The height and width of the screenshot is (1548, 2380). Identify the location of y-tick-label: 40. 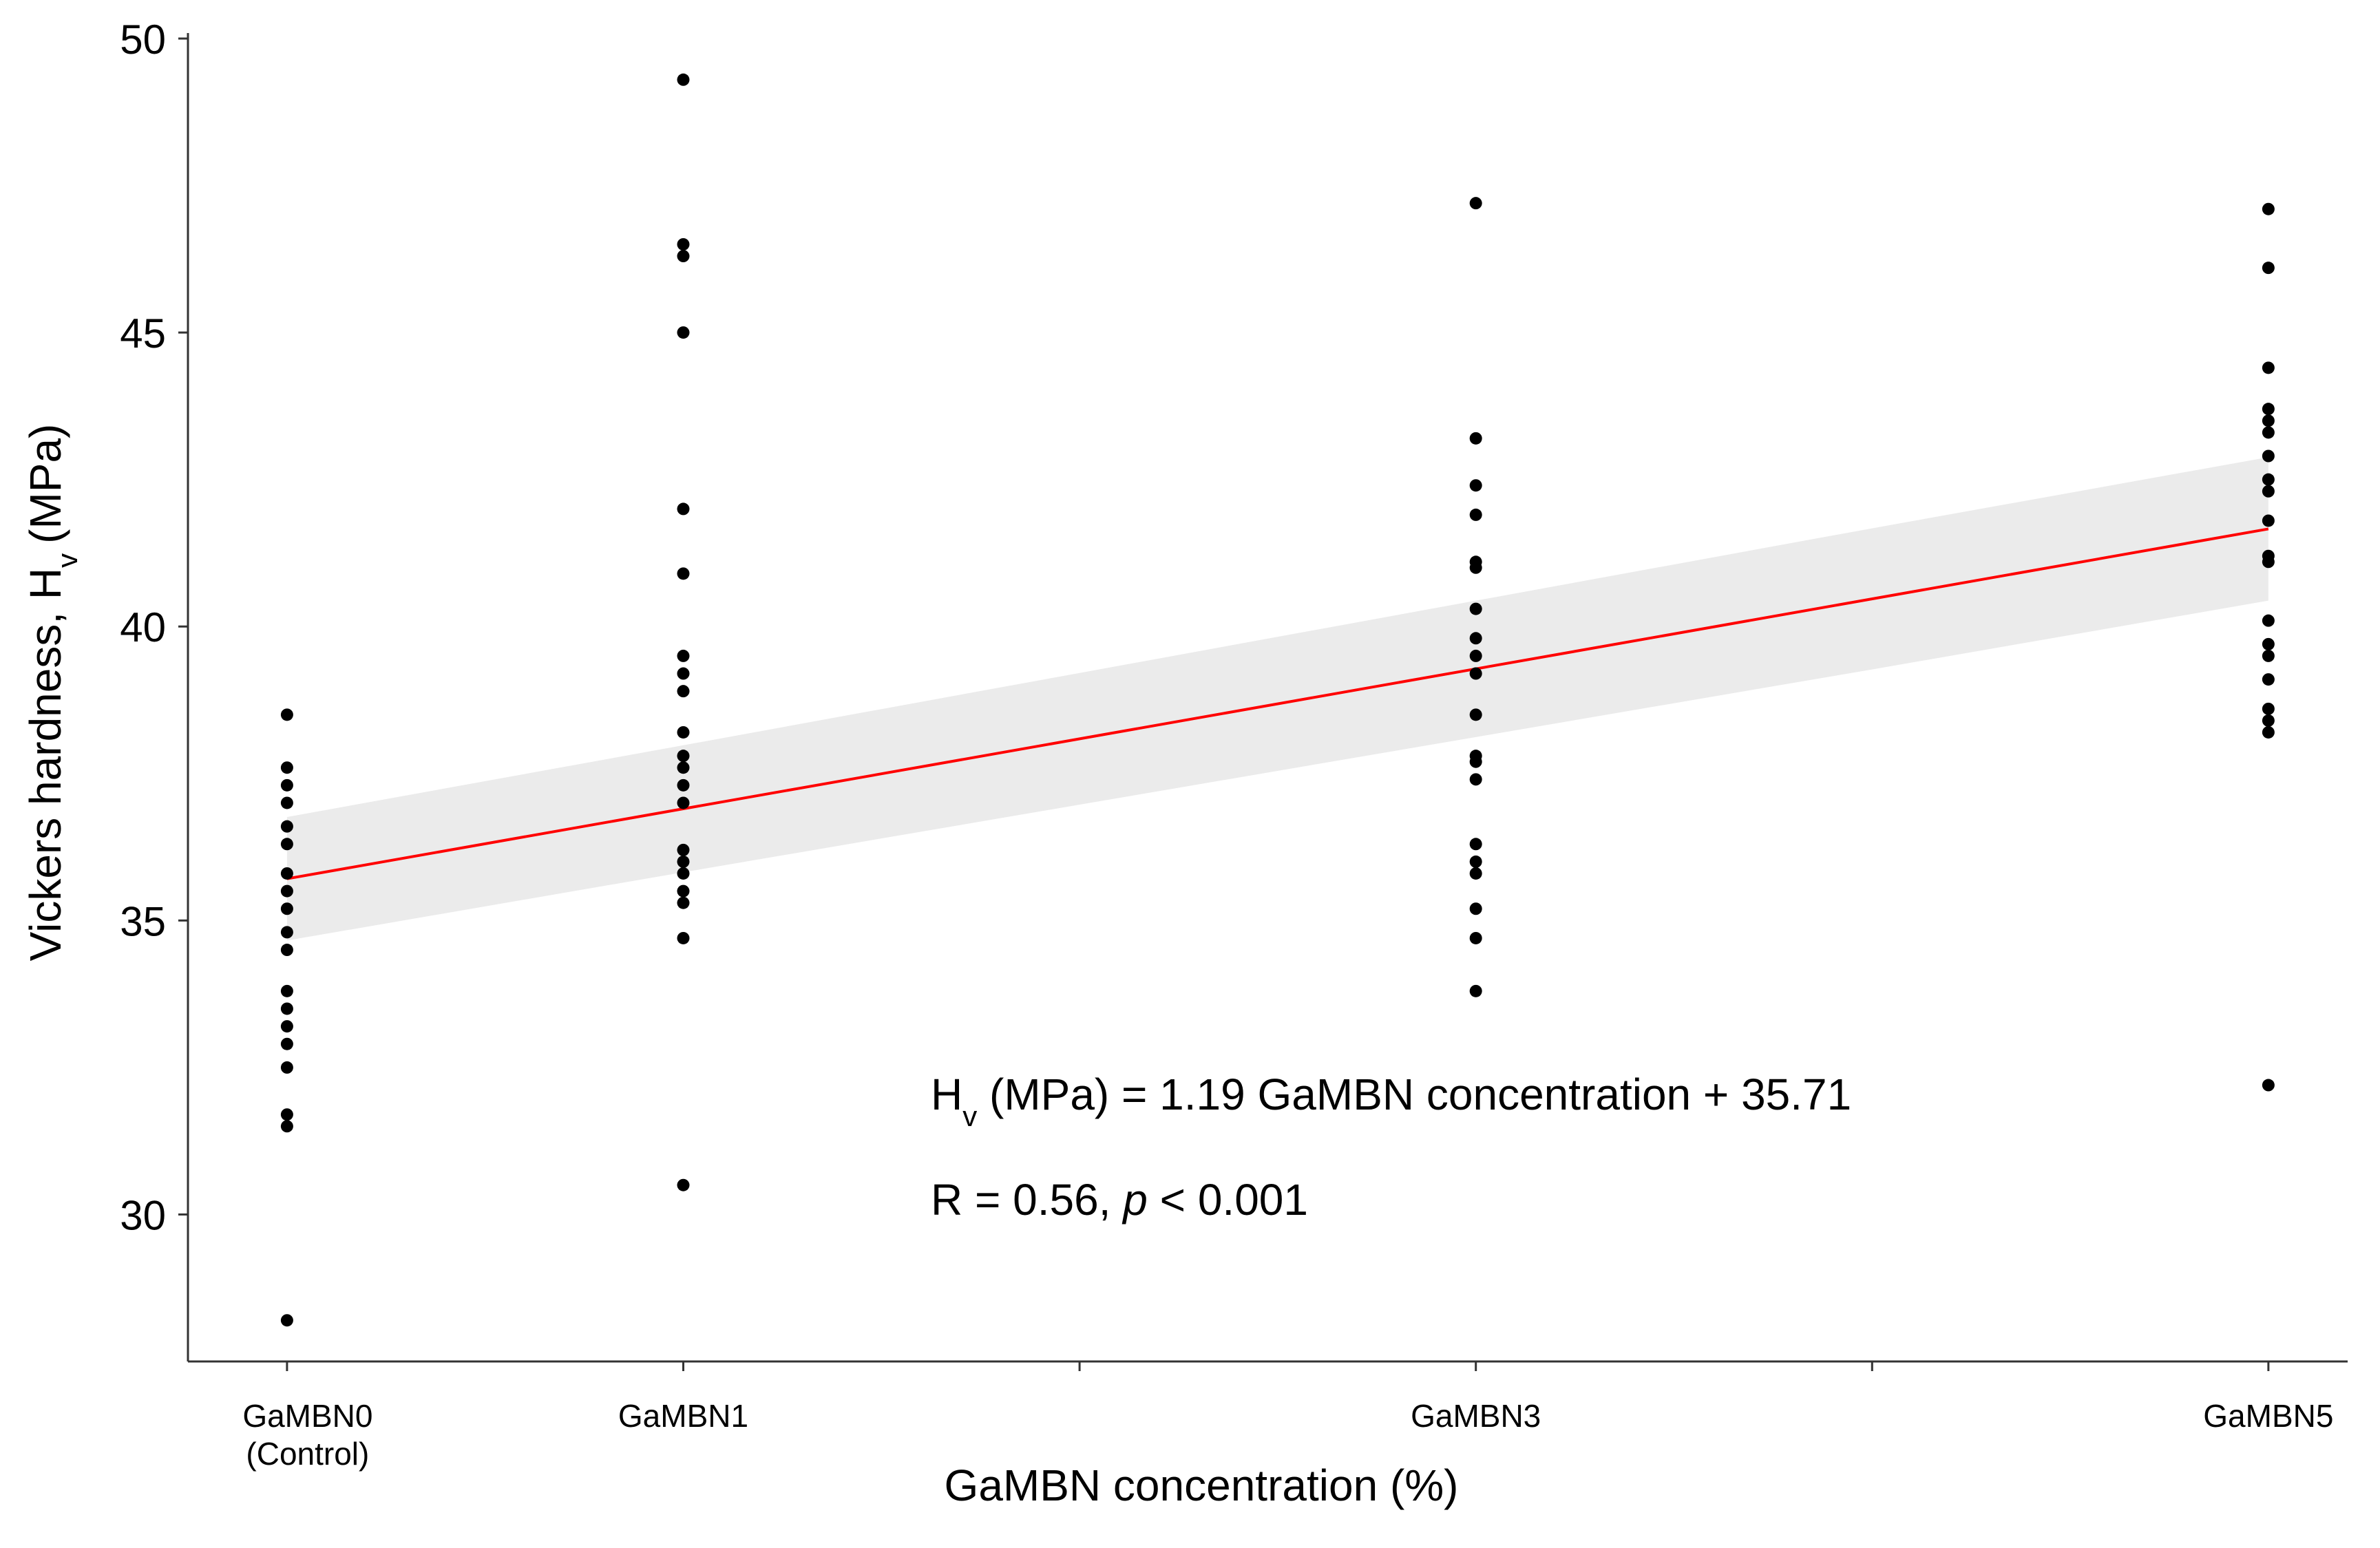
(143, 627).